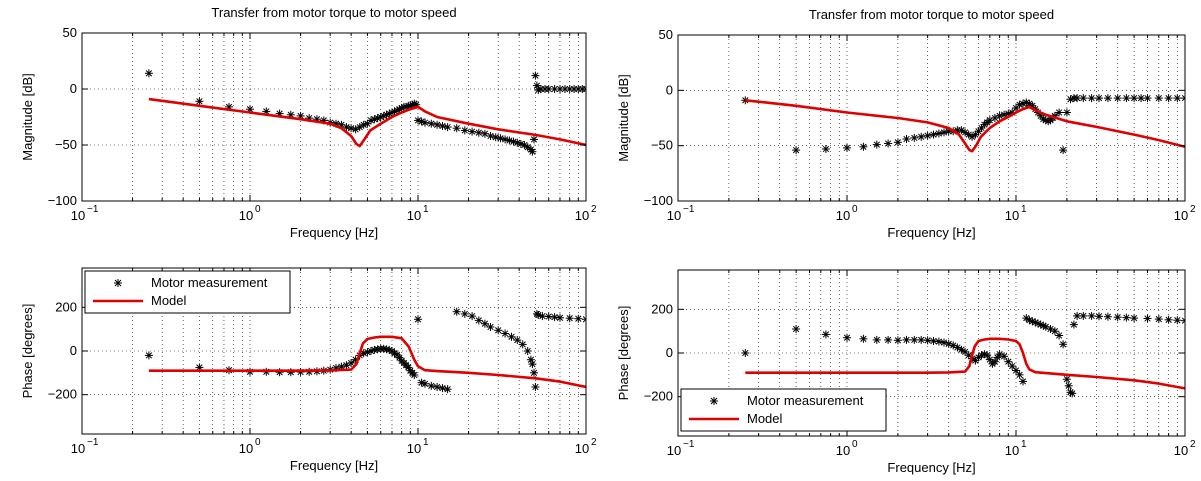 The height and width of the screenshot is (481, 1201). Describe the element at coordinates (62, 200) in the screenshot. I see `y-tick-label: −100` at that location.